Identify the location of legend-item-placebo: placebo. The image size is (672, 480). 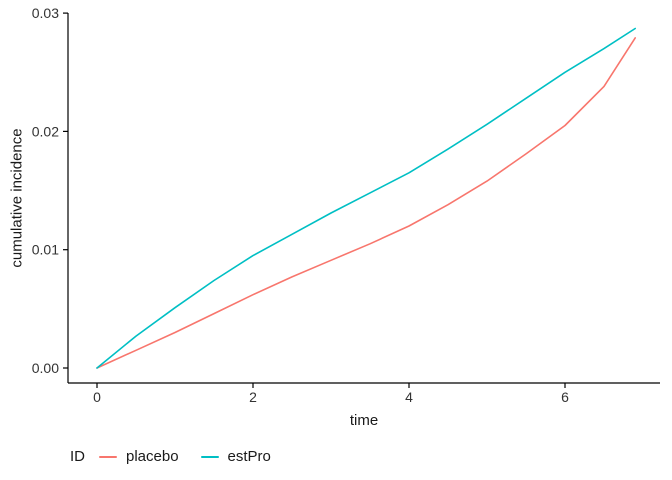
(139, 456).